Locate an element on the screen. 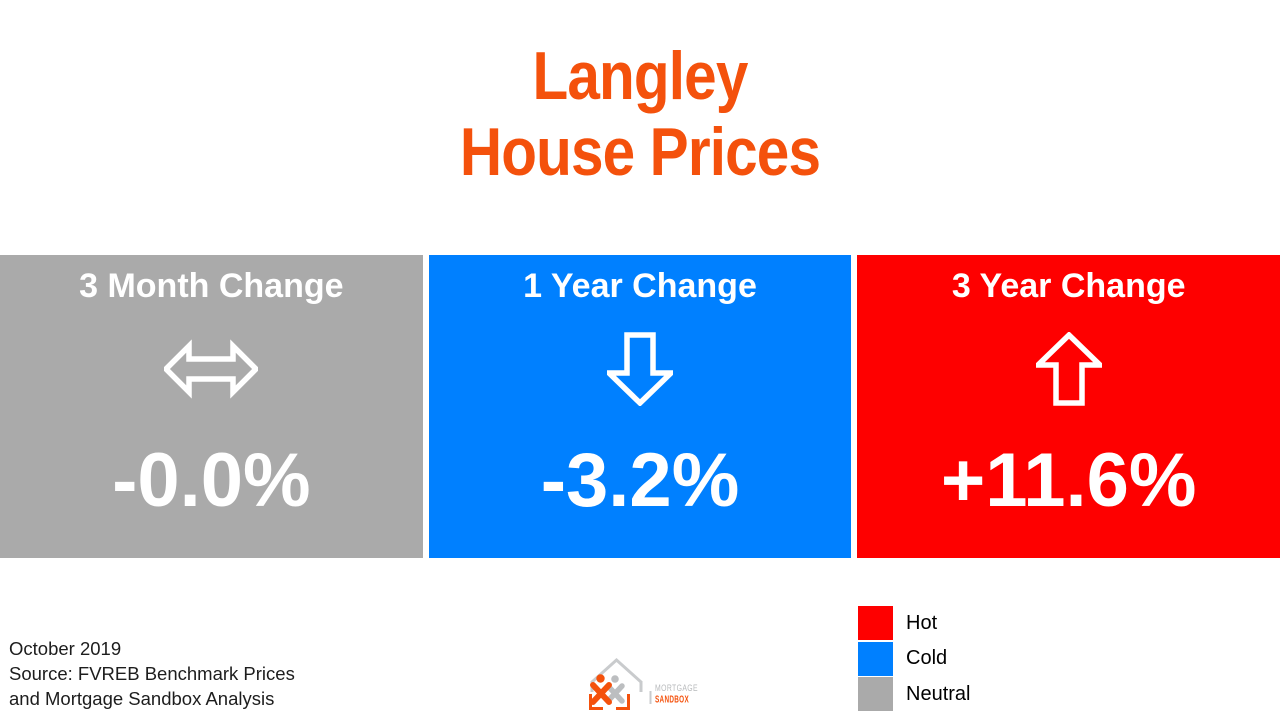 Image resolution: width=1280 pixels, height=720 pixels. legend-label: Cold is located at coordinates (927, 658).